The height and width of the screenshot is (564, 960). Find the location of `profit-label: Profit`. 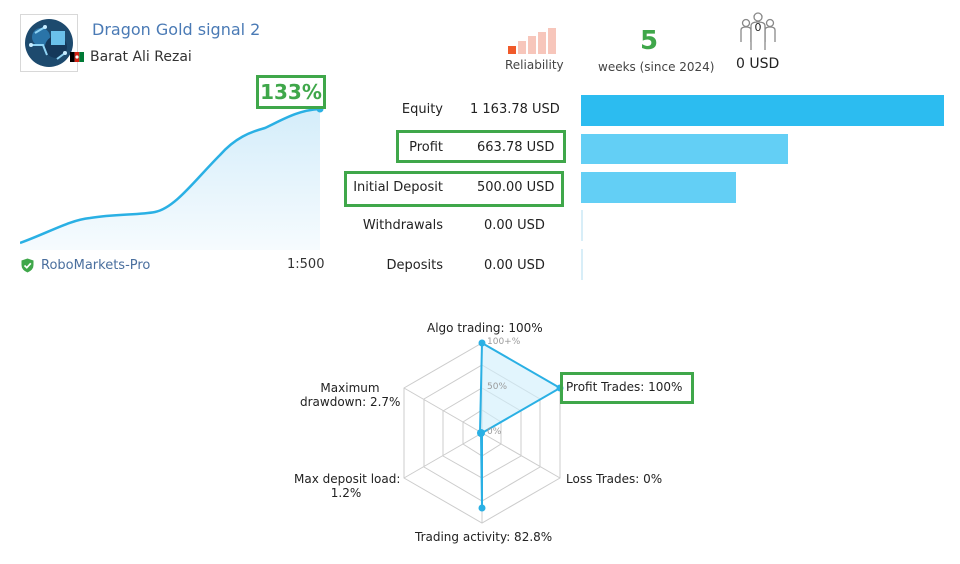

profit-label: Profit is located at coordinates (426, 147).